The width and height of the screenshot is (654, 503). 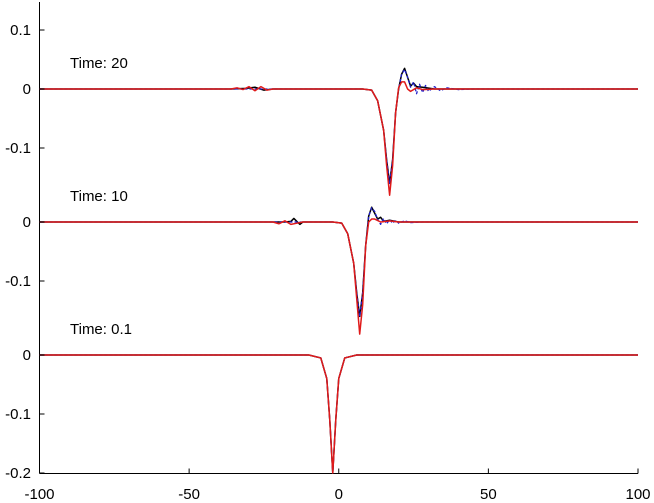 What do you see at coordinates (637, 494) in the screenshot?
I see `x-tick-label-4: 100` at bounding box center [637, 494].